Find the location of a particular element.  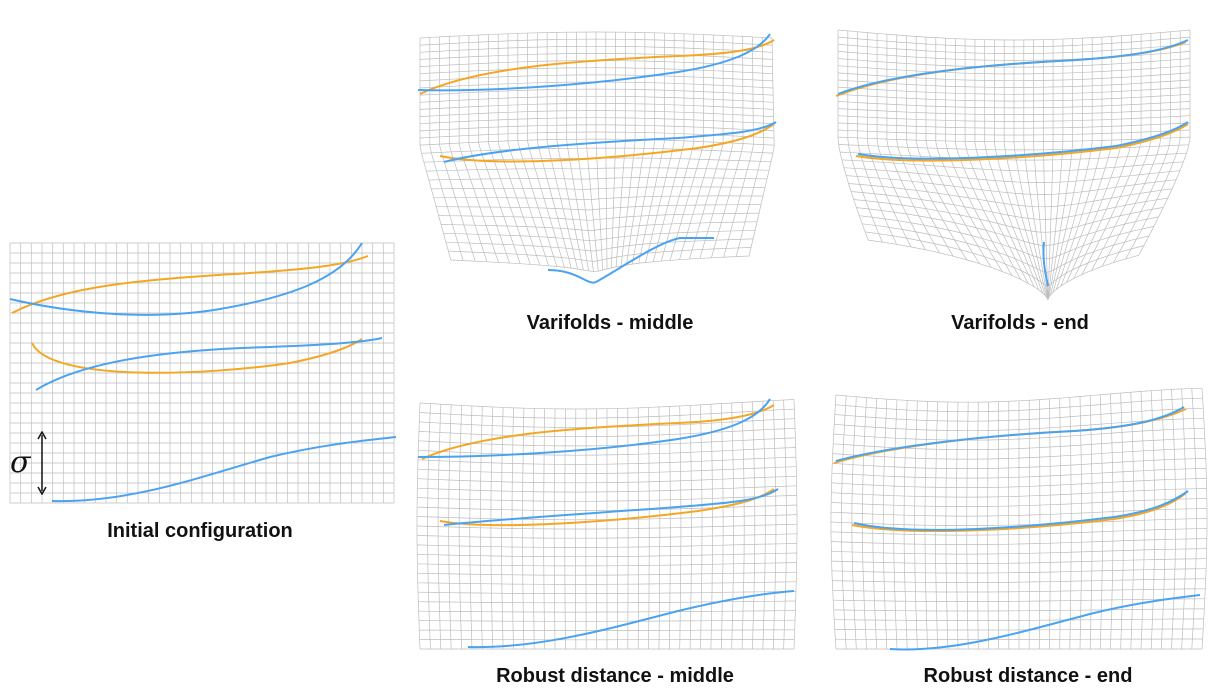

sigma-label: σ is located at coordinates (20, 462).